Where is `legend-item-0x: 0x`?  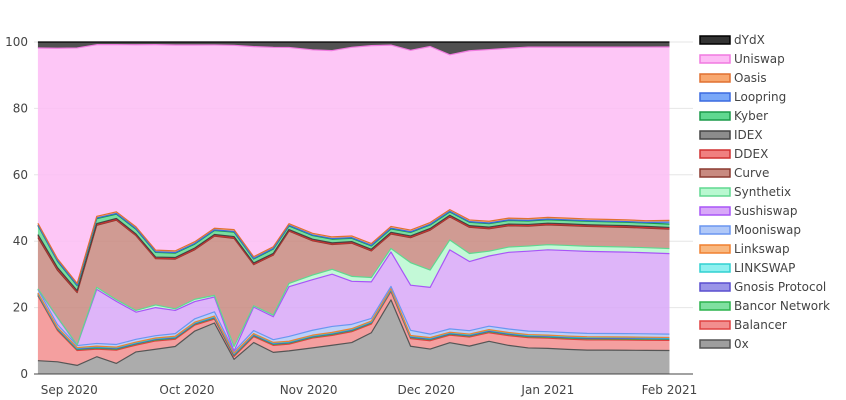 legend-item-0x: 0x is located at coordinates (724, 344).